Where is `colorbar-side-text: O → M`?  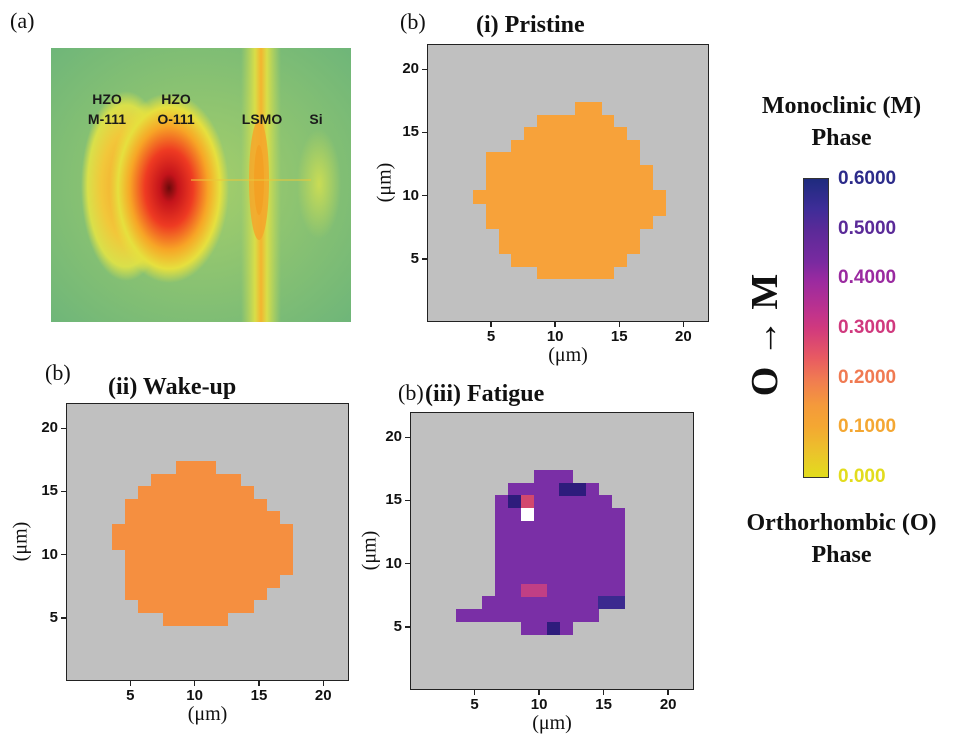
colorbar-side-text: O → M is located at coordinates (765, 335).